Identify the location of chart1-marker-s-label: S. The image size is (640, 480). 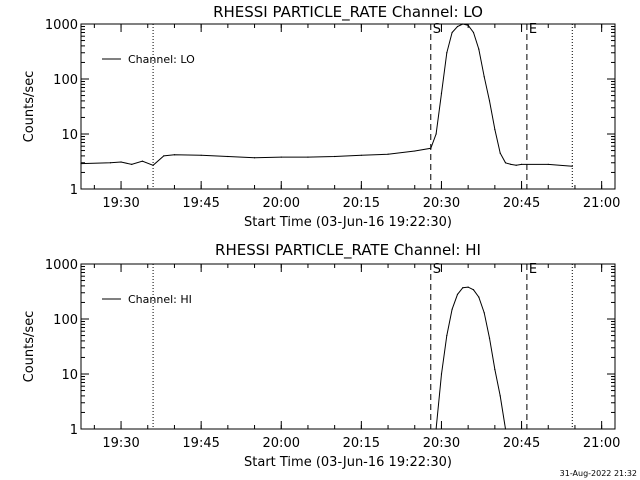
(437, 269).